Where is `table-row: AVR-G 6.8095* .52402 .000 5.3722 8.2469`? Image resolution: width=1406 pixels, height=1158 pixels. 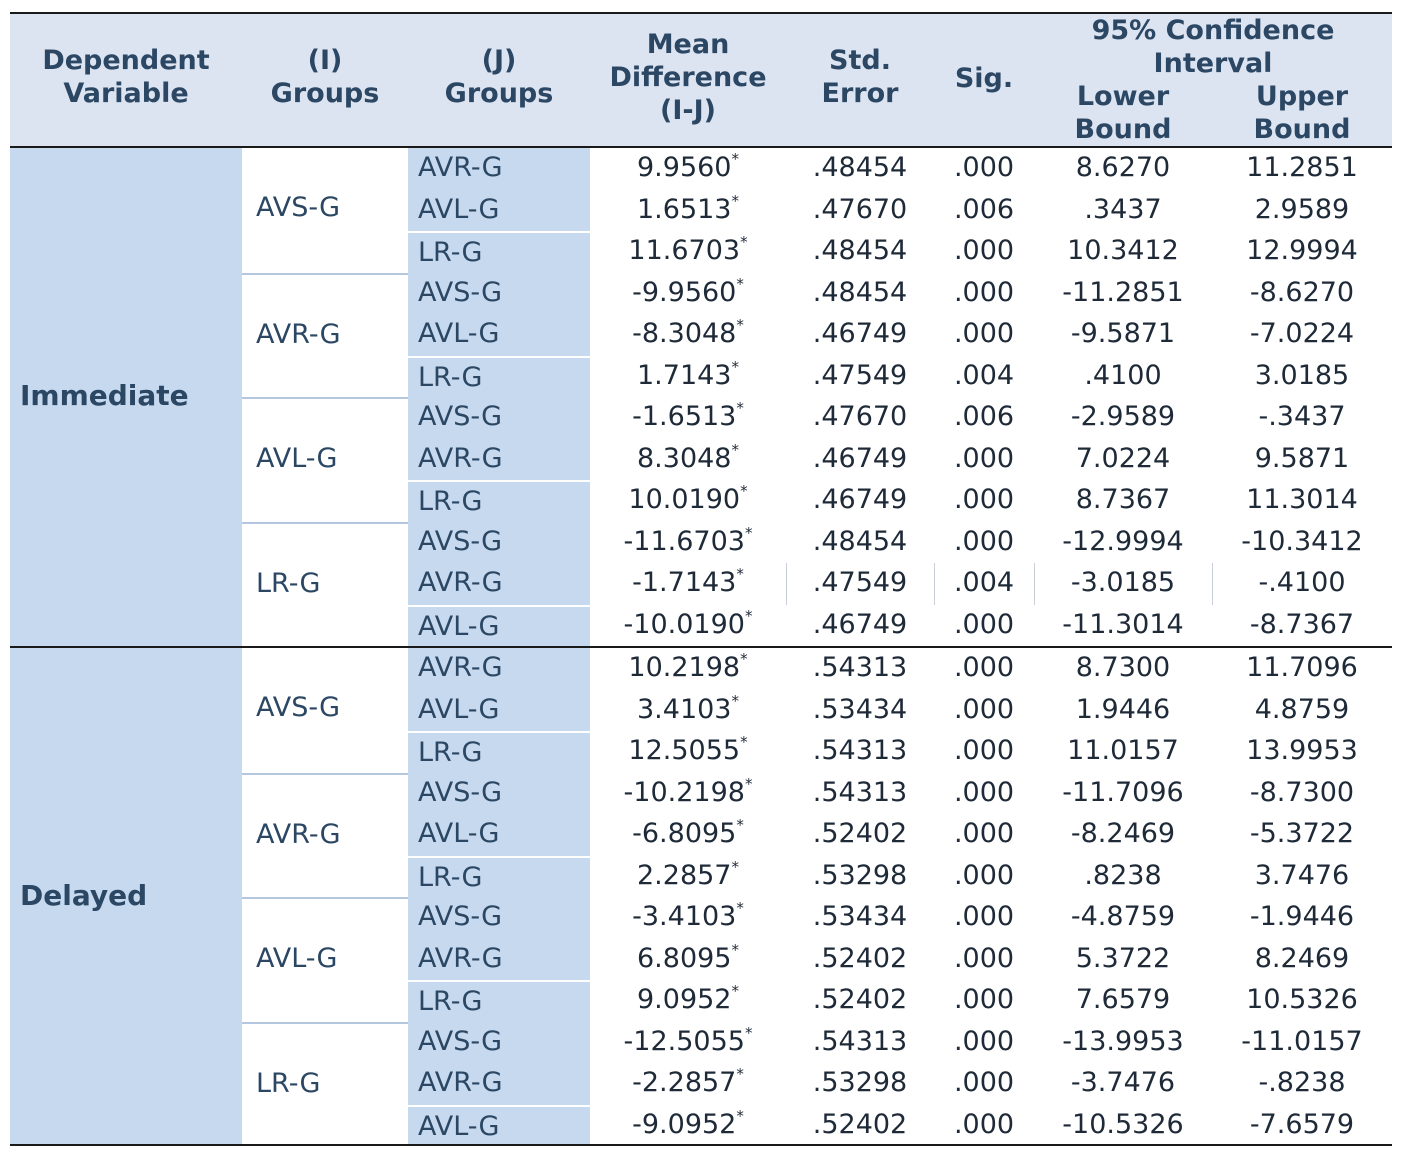 table-row: AVR-G 6.8095* .52402 .000 5.3722 8.2469 is located at coordinates (701, 960).